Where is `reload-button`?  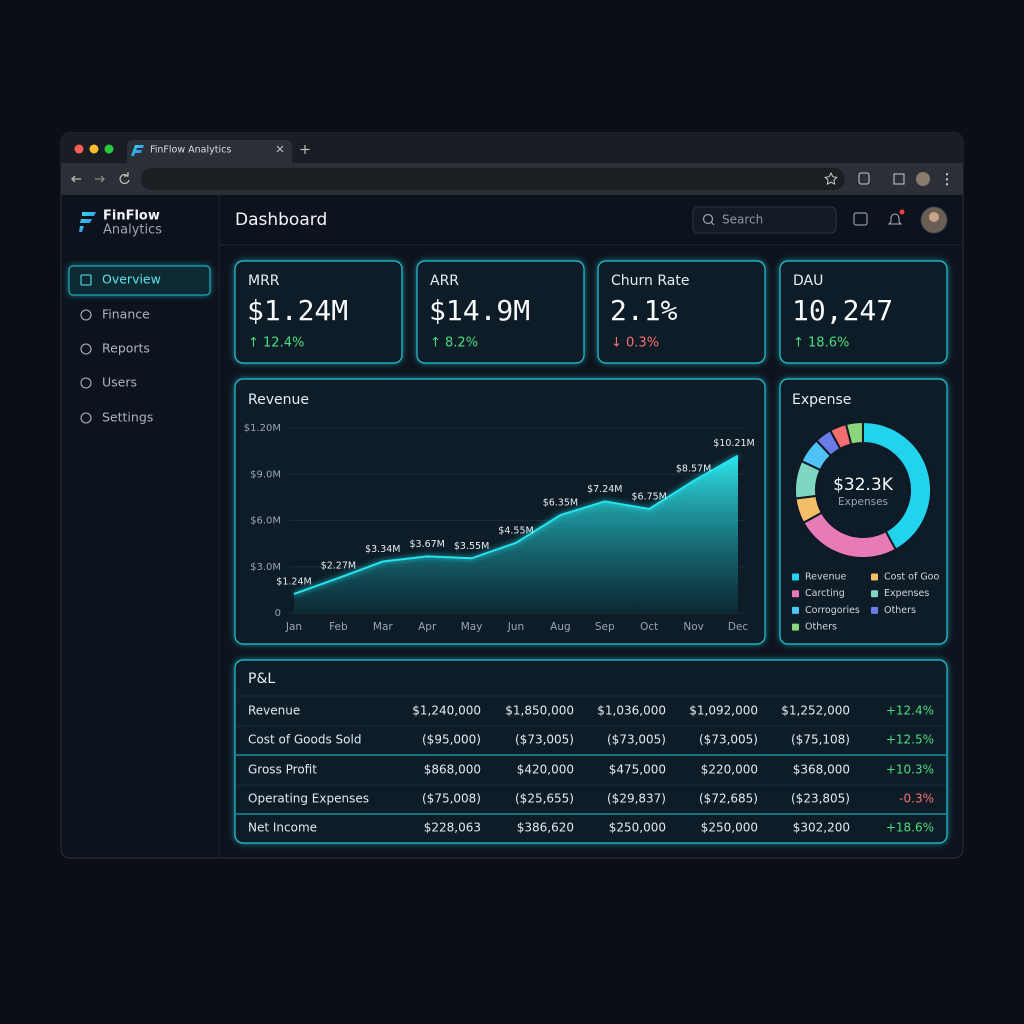
reload-button is located at coordinates (124, 178).